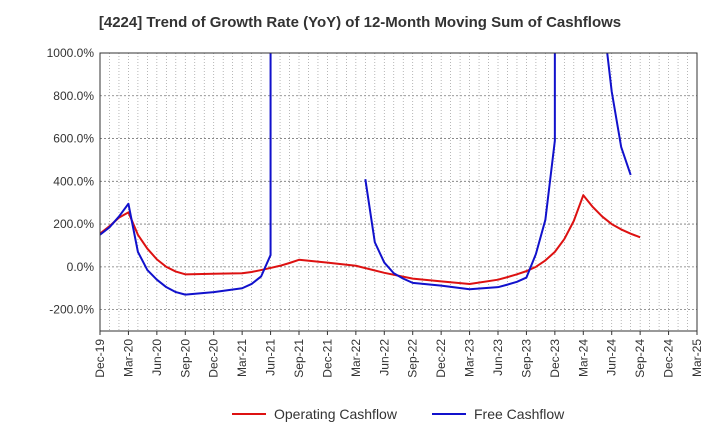 The height and width of the screenshot is (440, 720). I want to click on x-tick-label: Dec-22, so click(441, 358).